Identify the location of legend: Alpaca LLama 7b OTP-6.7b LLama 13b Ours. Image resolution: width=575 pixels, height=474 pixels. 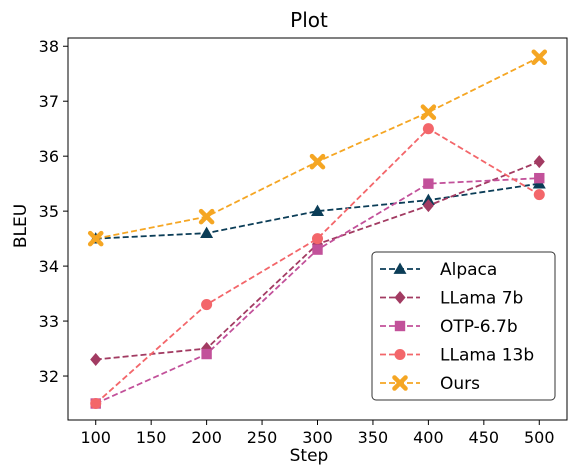
(463, 326).